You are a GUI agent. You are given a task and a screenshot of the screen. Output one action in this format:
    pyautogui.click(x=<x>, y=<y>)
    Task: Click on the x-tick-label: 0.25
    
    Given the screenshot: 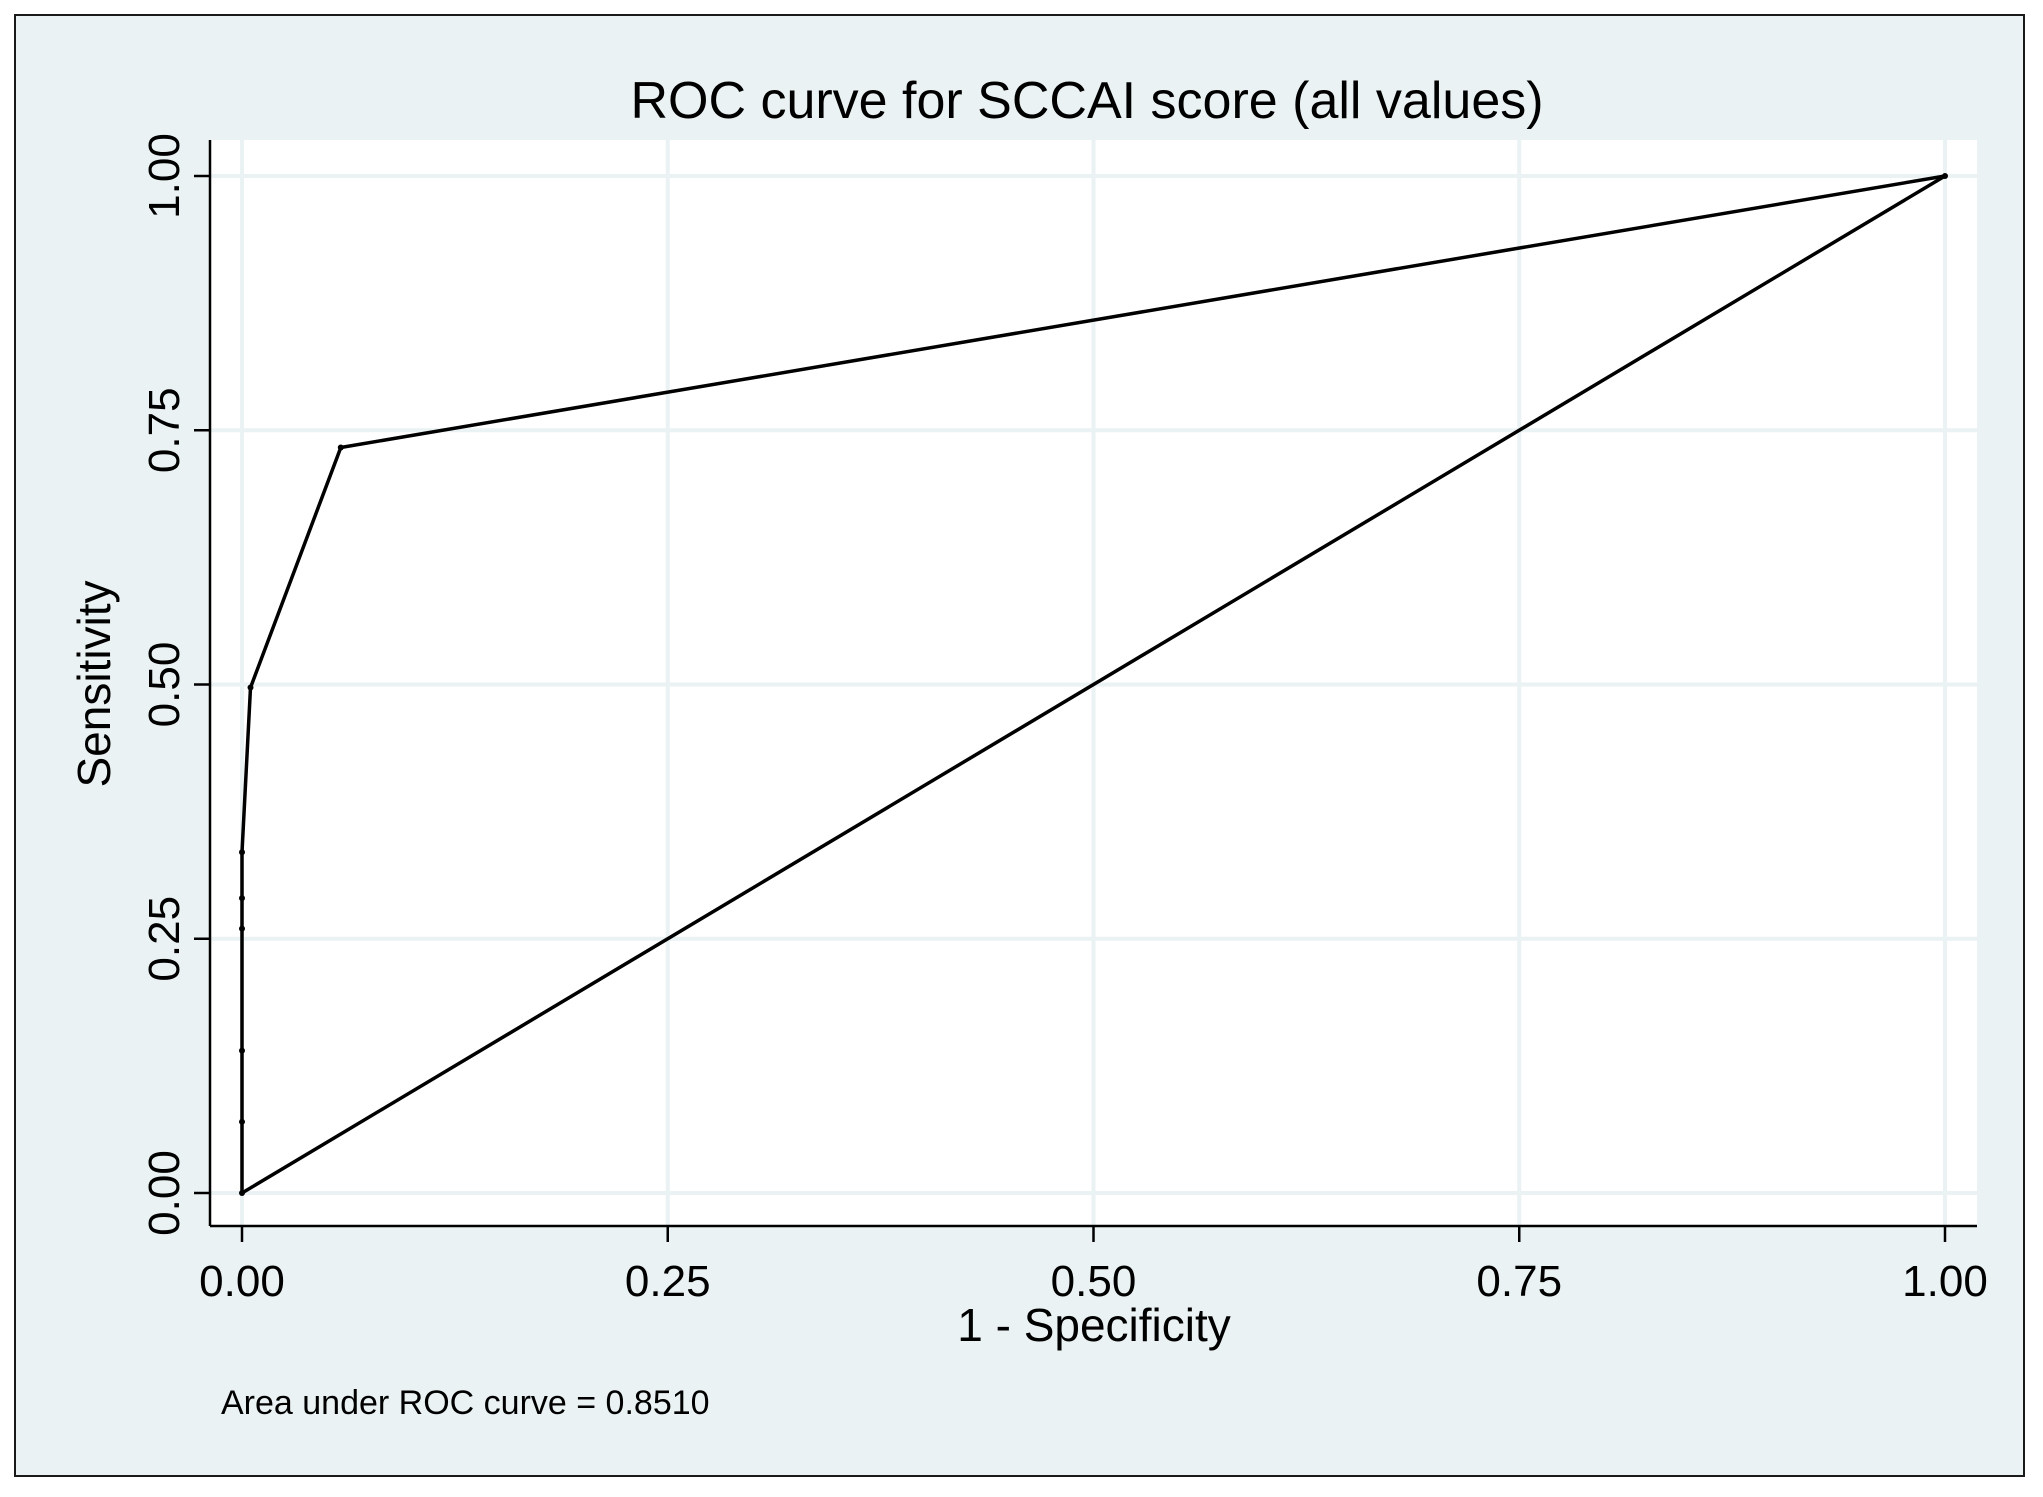 What is the action you would take?
    pyautogui.click(x=668, y=1281)
    